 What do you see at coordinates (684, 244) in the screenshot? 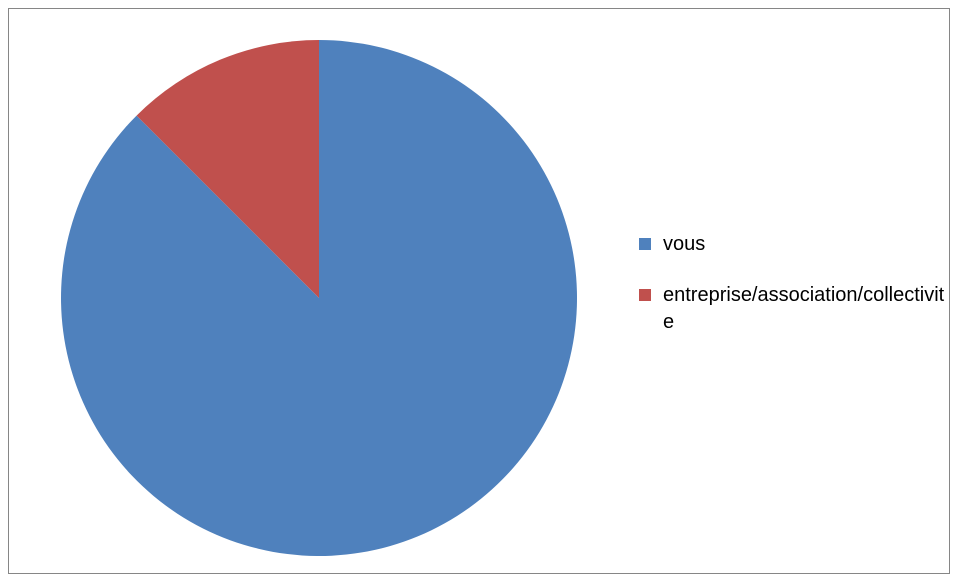
I see `legend-label-vous: vous` at bounding box center [684, 244].